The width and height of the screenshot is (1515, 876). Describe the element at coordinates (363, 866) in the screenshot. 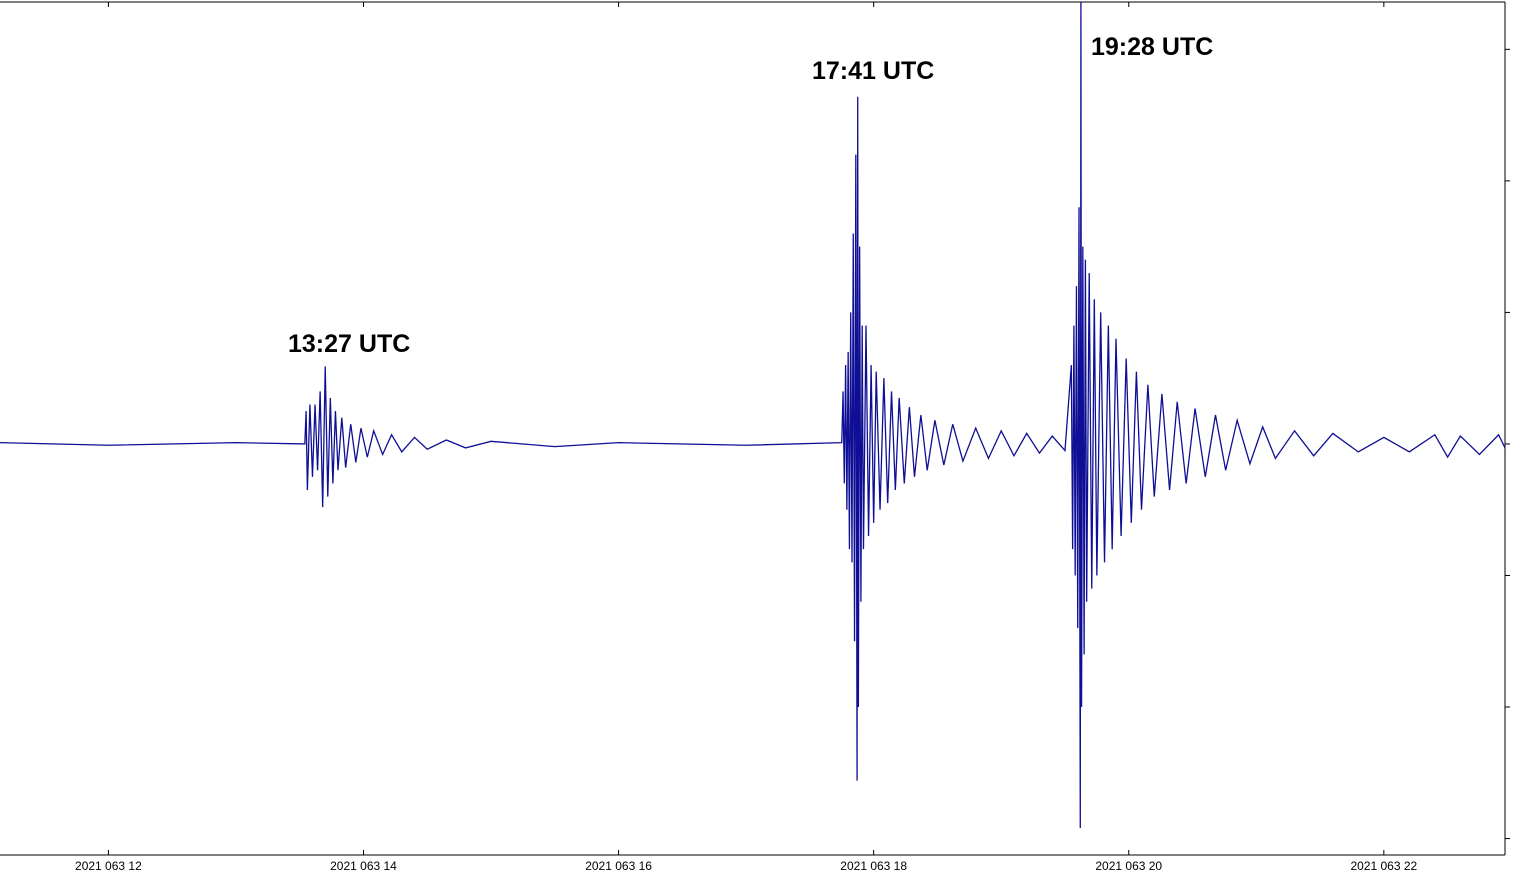

I see `x-tick-label: 2021 063 14` at that location.